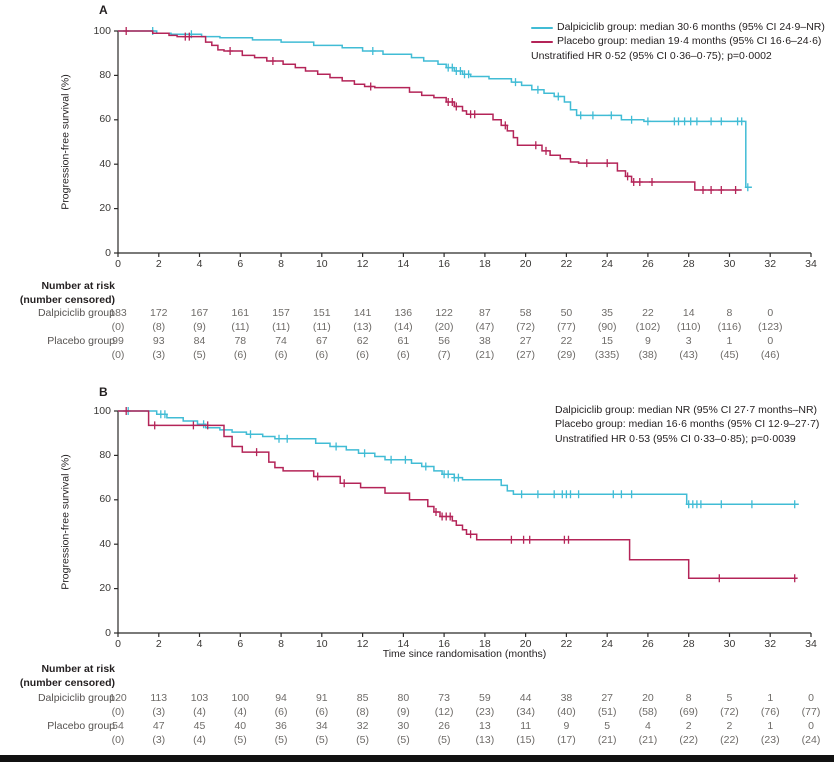  What do you see at coordinates (105, 208) in the screenshot?
I see `y-tick-label: 20` at bounding box center [105, 208].